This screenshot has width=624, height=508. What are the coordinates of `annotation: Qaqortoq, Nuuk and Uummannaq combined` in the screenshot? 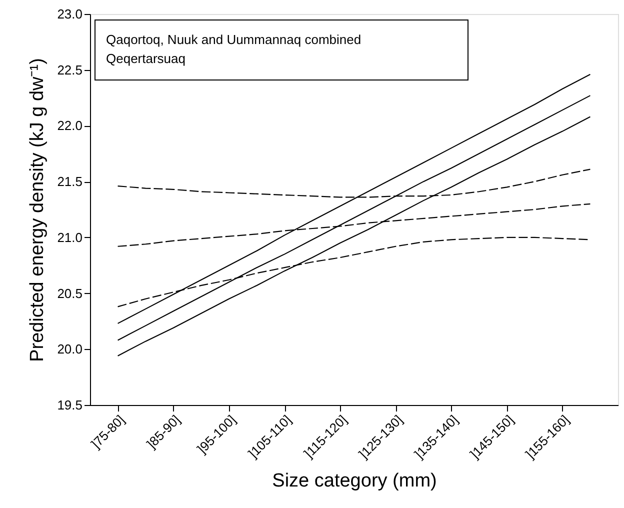 It's located at (234, 39).